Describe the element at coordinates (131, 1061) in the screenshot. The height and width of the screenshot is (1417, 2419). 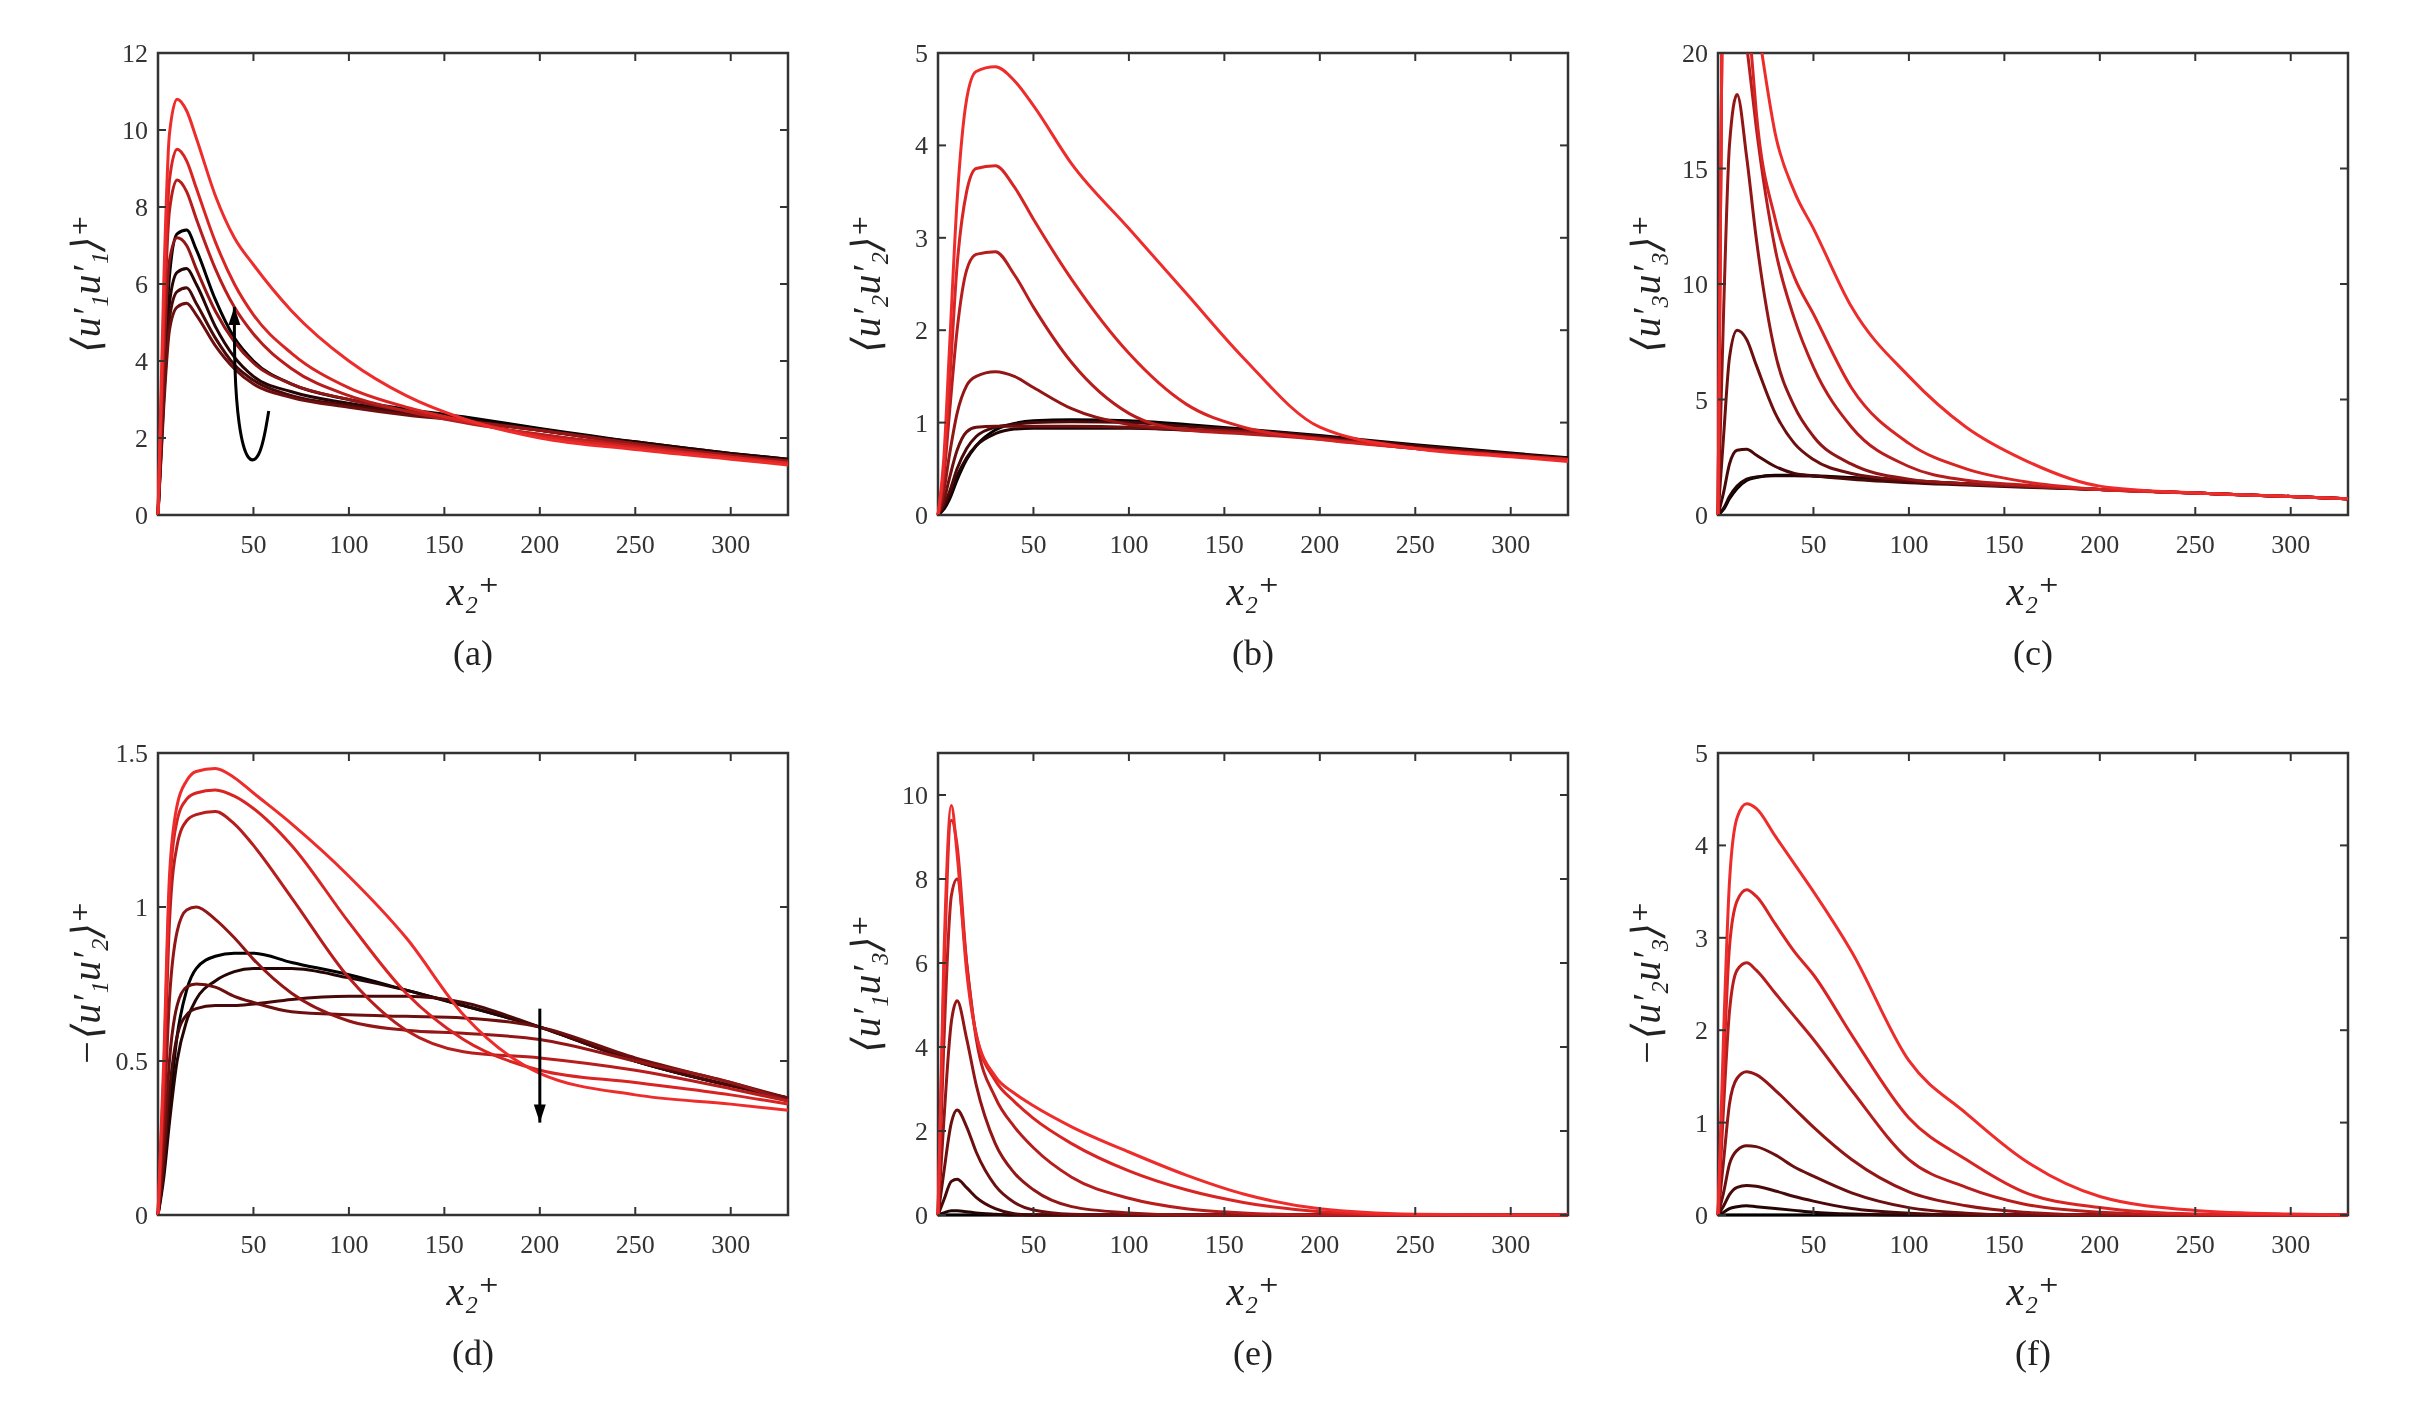
I see `y-tick-label: 0.5` at that location.